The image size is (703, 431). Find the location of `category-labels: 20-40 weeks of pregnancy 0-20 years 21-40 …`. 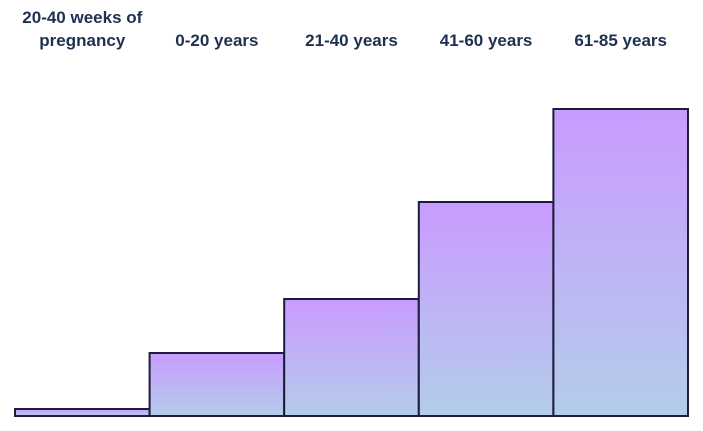

category-labels: 20-40 weeks of pregnancy 0-20 years 21-40 … is located at coordinates (351, 29).